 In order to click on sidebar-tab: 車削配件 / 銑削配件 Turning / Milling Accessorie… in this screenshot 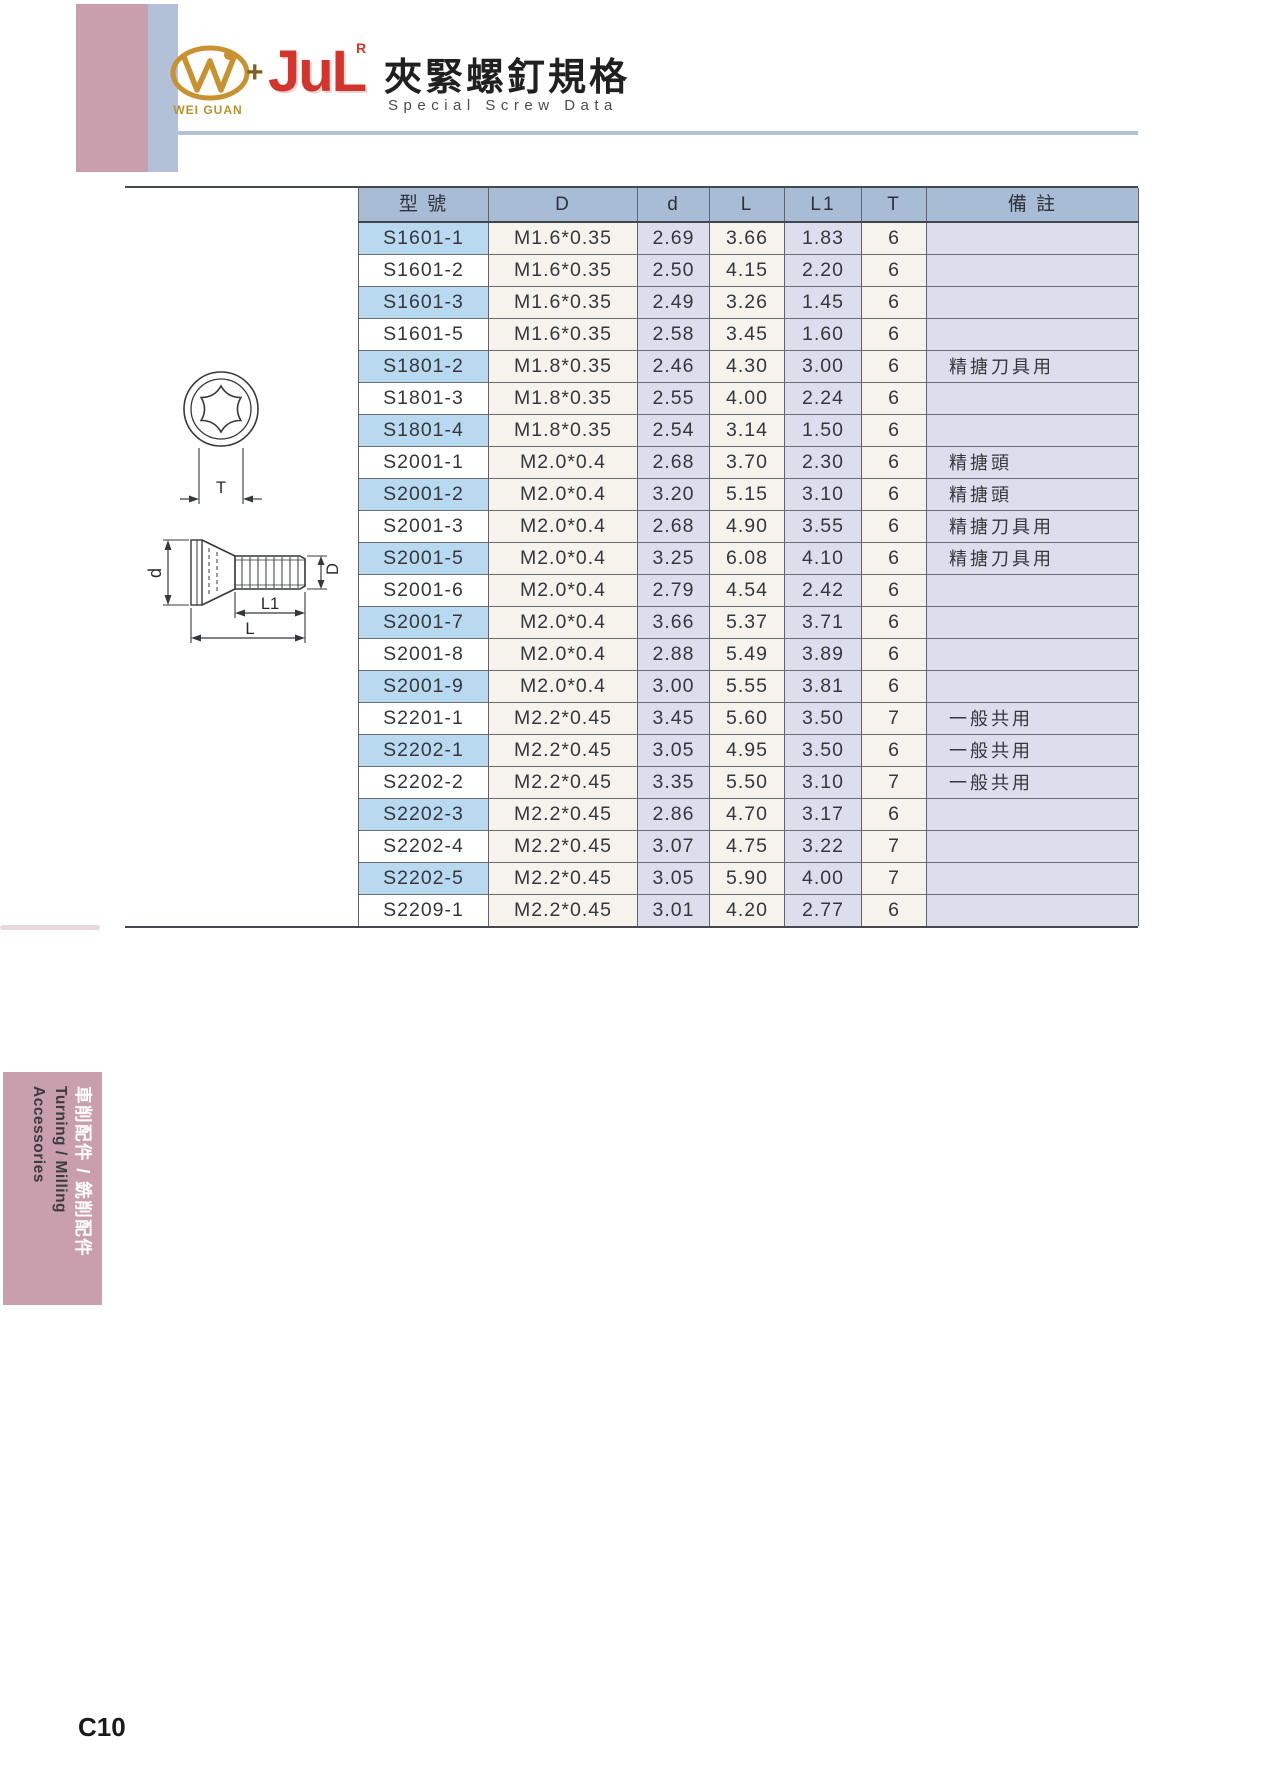, I will do `click(52, 1188)`.